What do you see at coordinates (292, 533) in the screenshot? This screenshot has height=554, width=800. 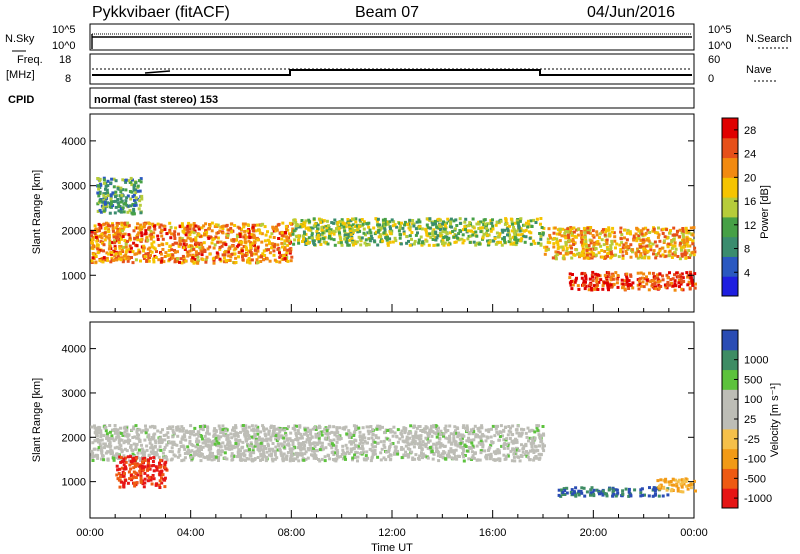 I see `x-tick-label: 08:00` at bounding box center [292, 533].